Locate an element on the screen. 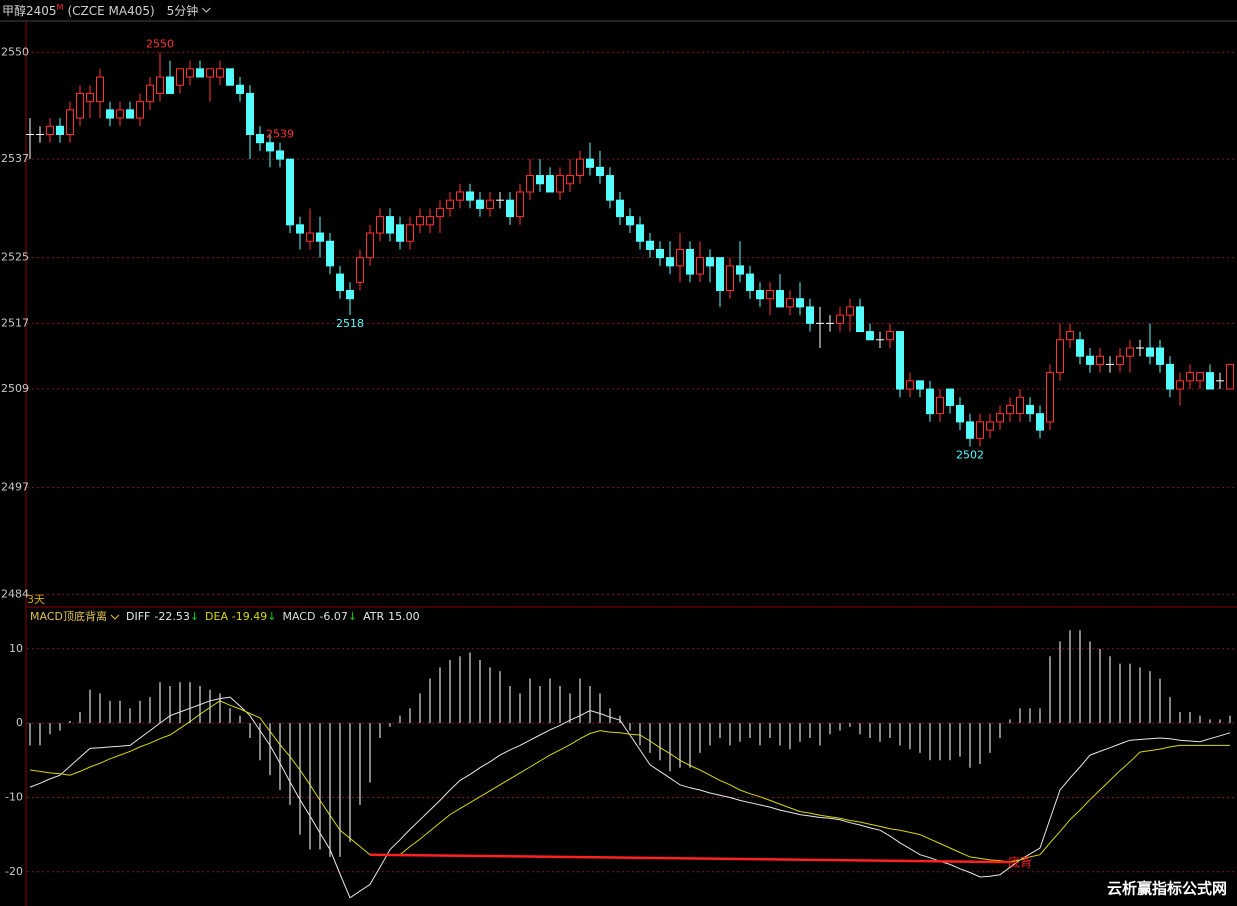 This screenshot has height=906, width=1237. y-tick-label: -20 is located at coordinates (14, 871).